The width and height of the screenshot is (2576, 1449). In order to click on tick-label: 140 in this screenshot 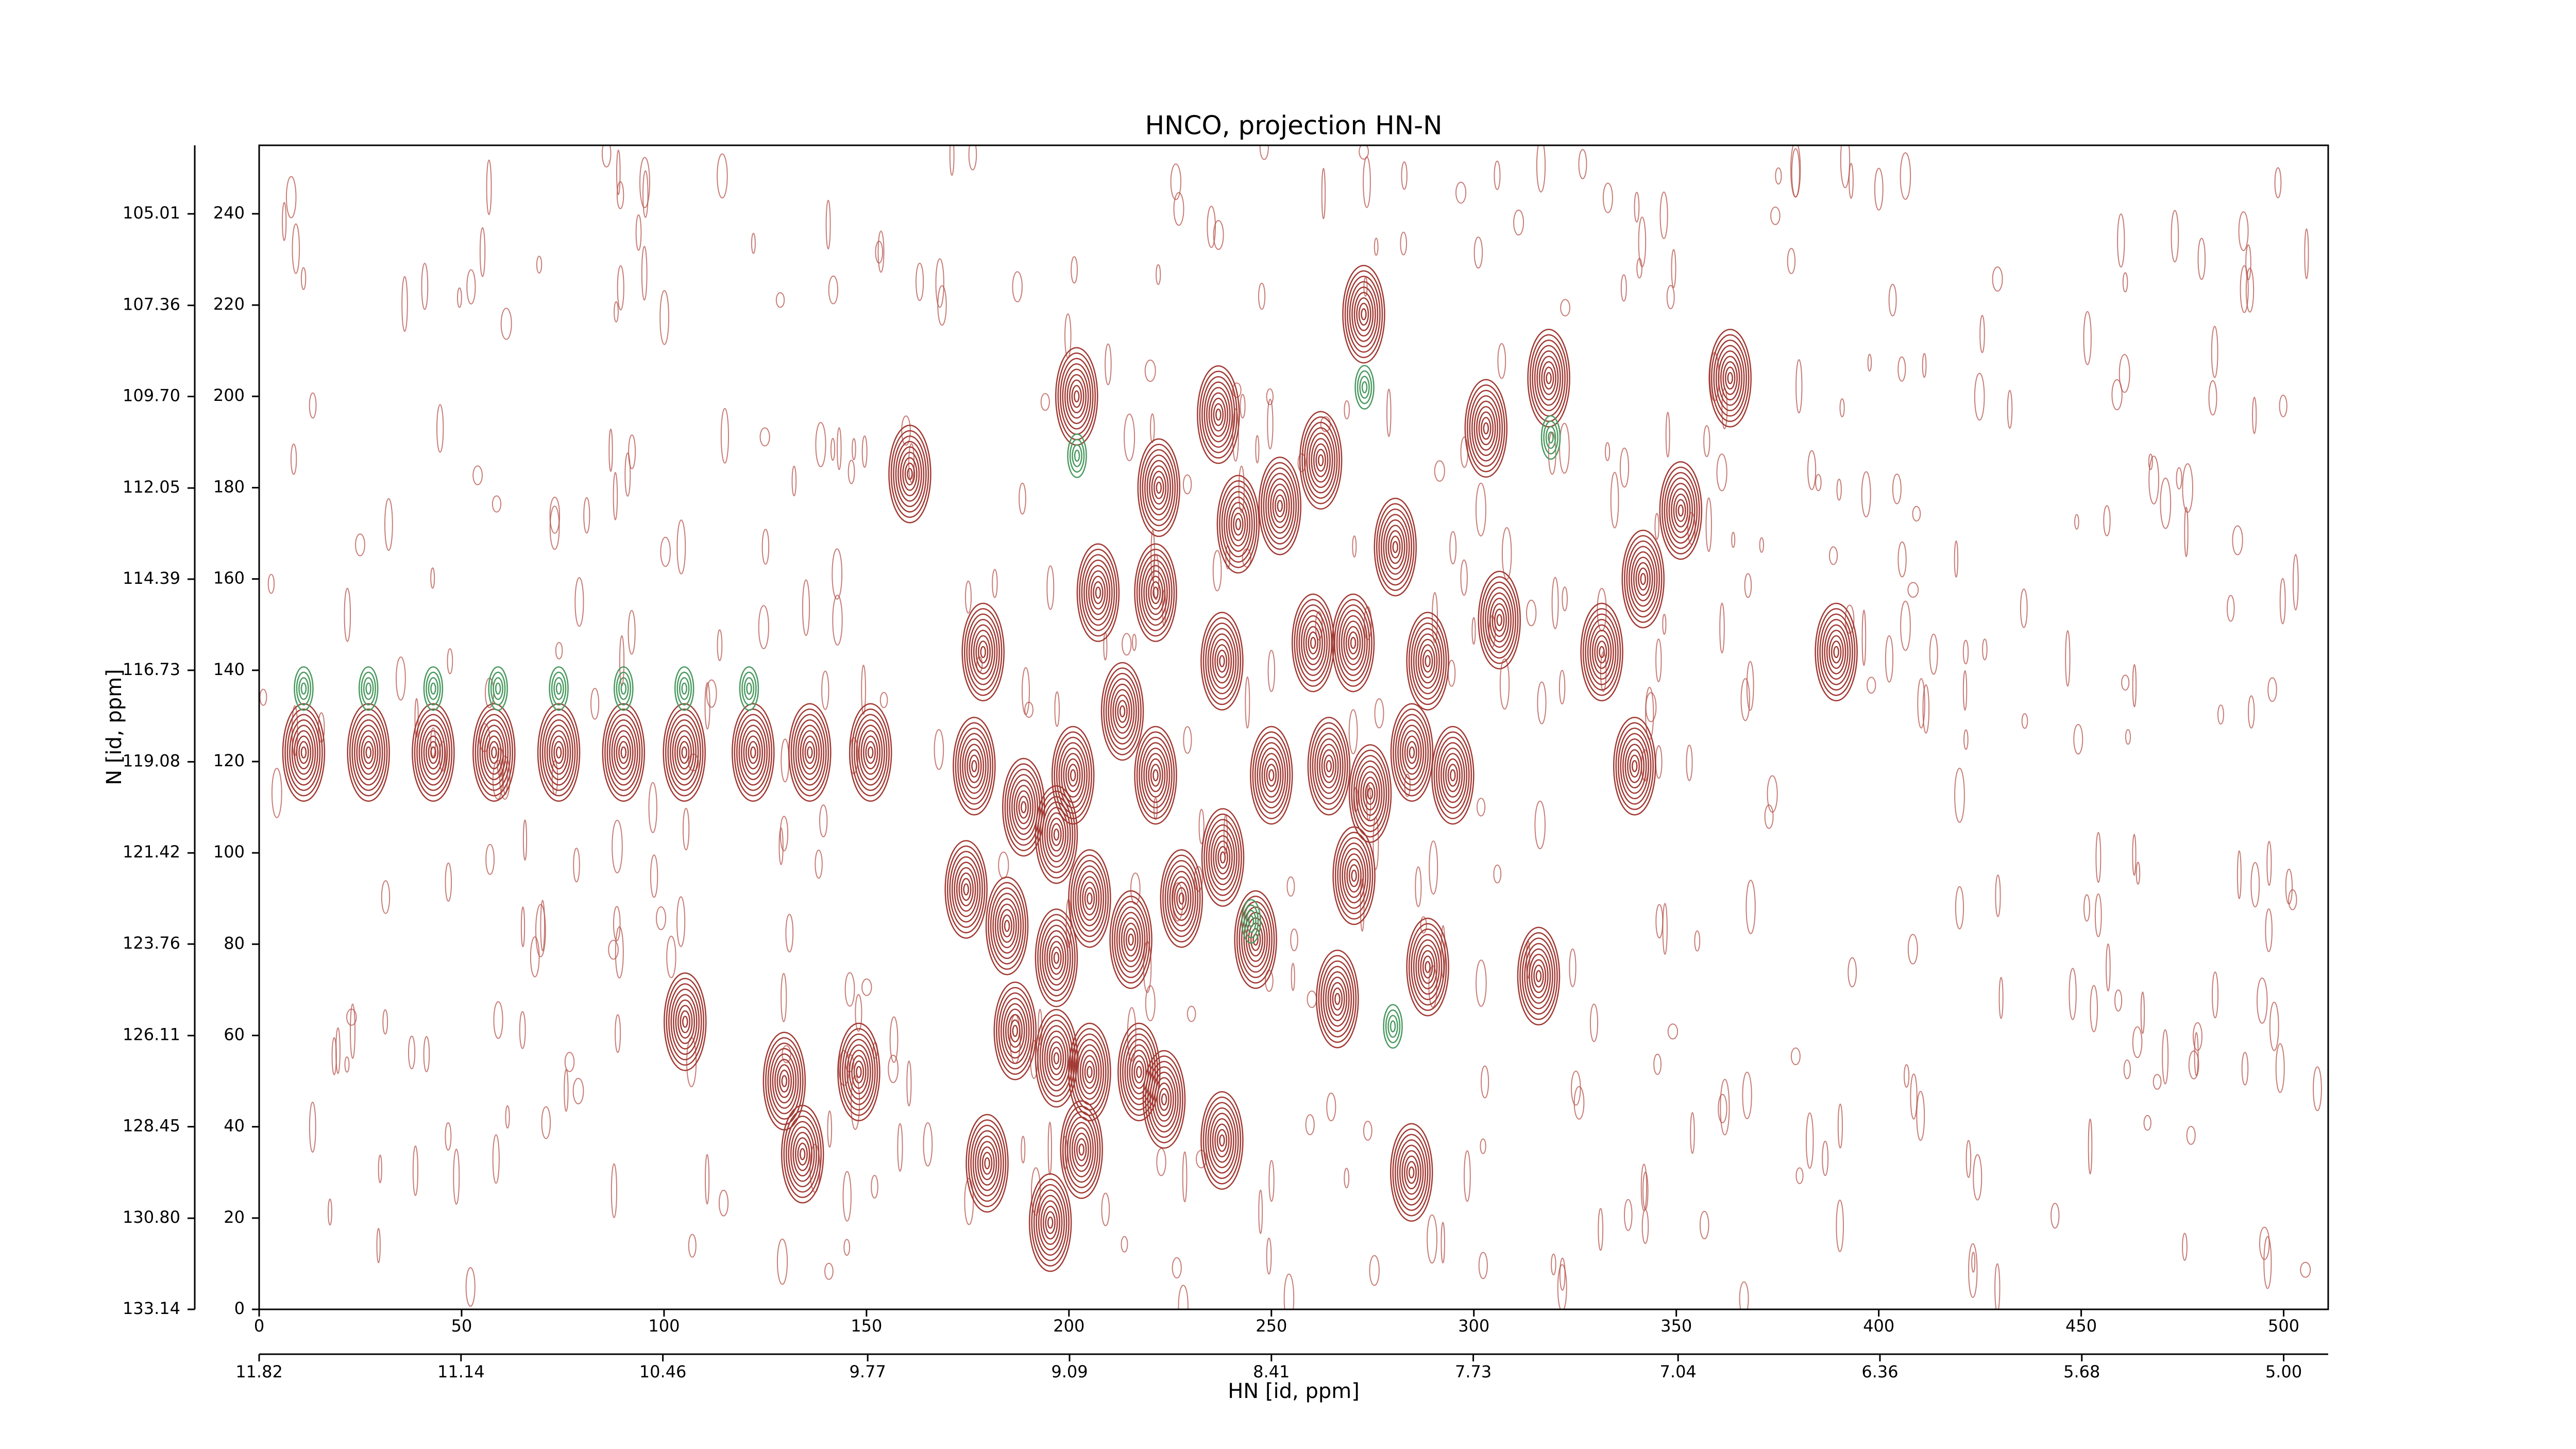, I will do `click(229, 669)`.